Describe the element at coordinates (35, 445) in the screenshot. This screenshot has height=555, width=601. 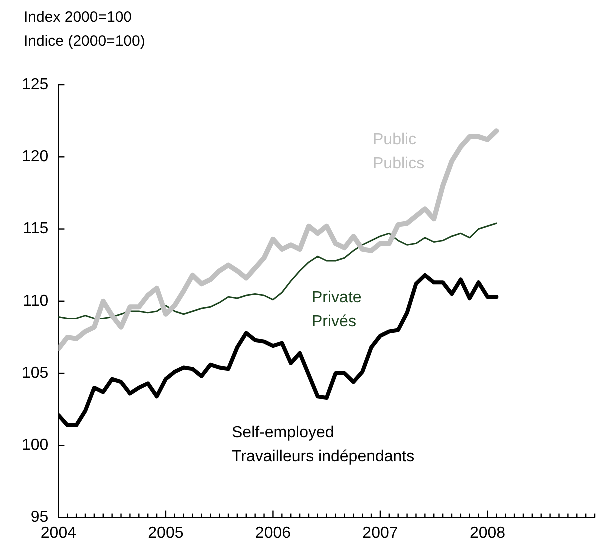
I see `y-tick-label: 100` at that location.